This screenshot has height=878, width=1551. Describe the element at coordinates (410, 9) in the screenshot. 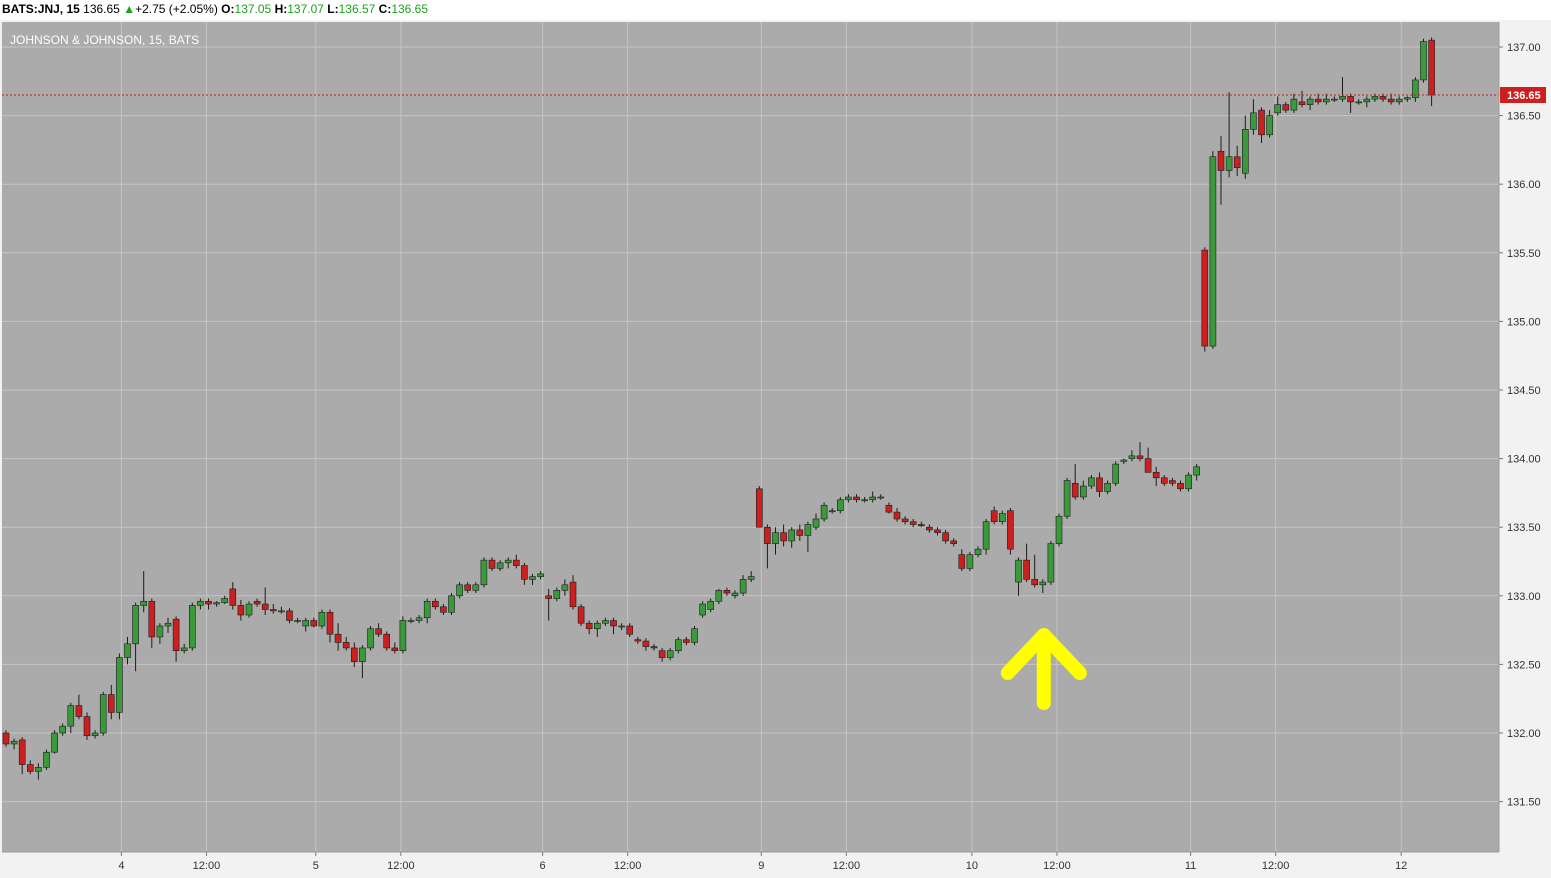

I see `close-value: 136.65` at that location.